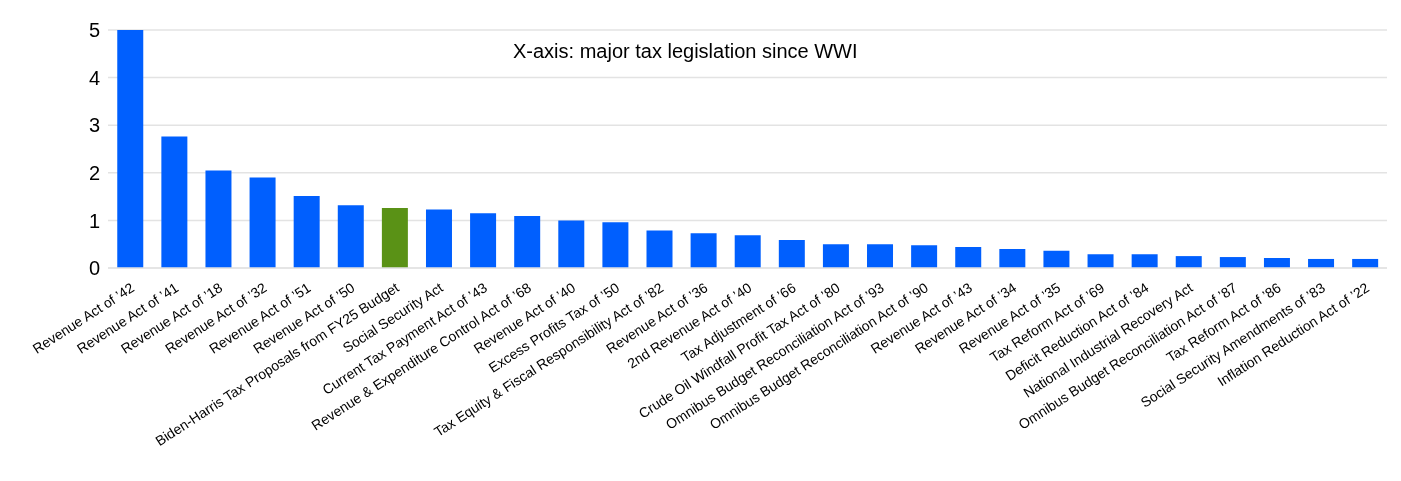 Image resolution: width=1401 pixels, height=481 pixels. Describe the element at coordinates (94, 30) in the screenshot. I see `y-tick-label: 5` at that location.